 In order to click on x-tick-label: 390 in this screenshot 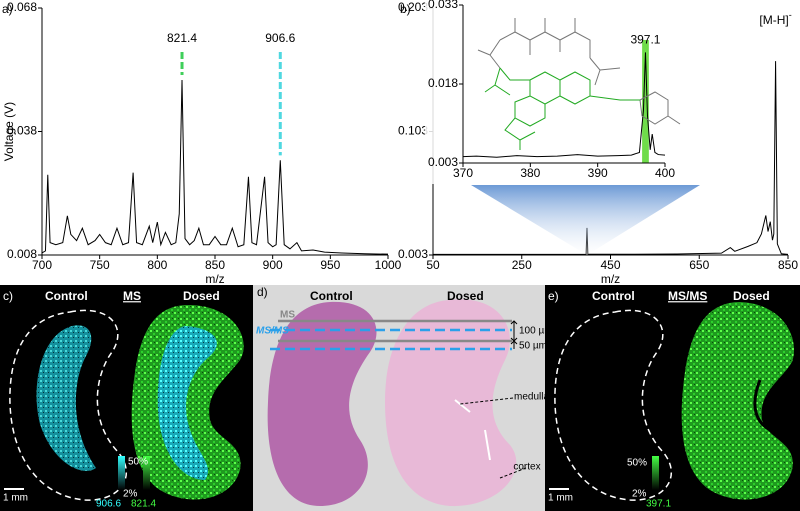, I will do `click(598, 173)`.